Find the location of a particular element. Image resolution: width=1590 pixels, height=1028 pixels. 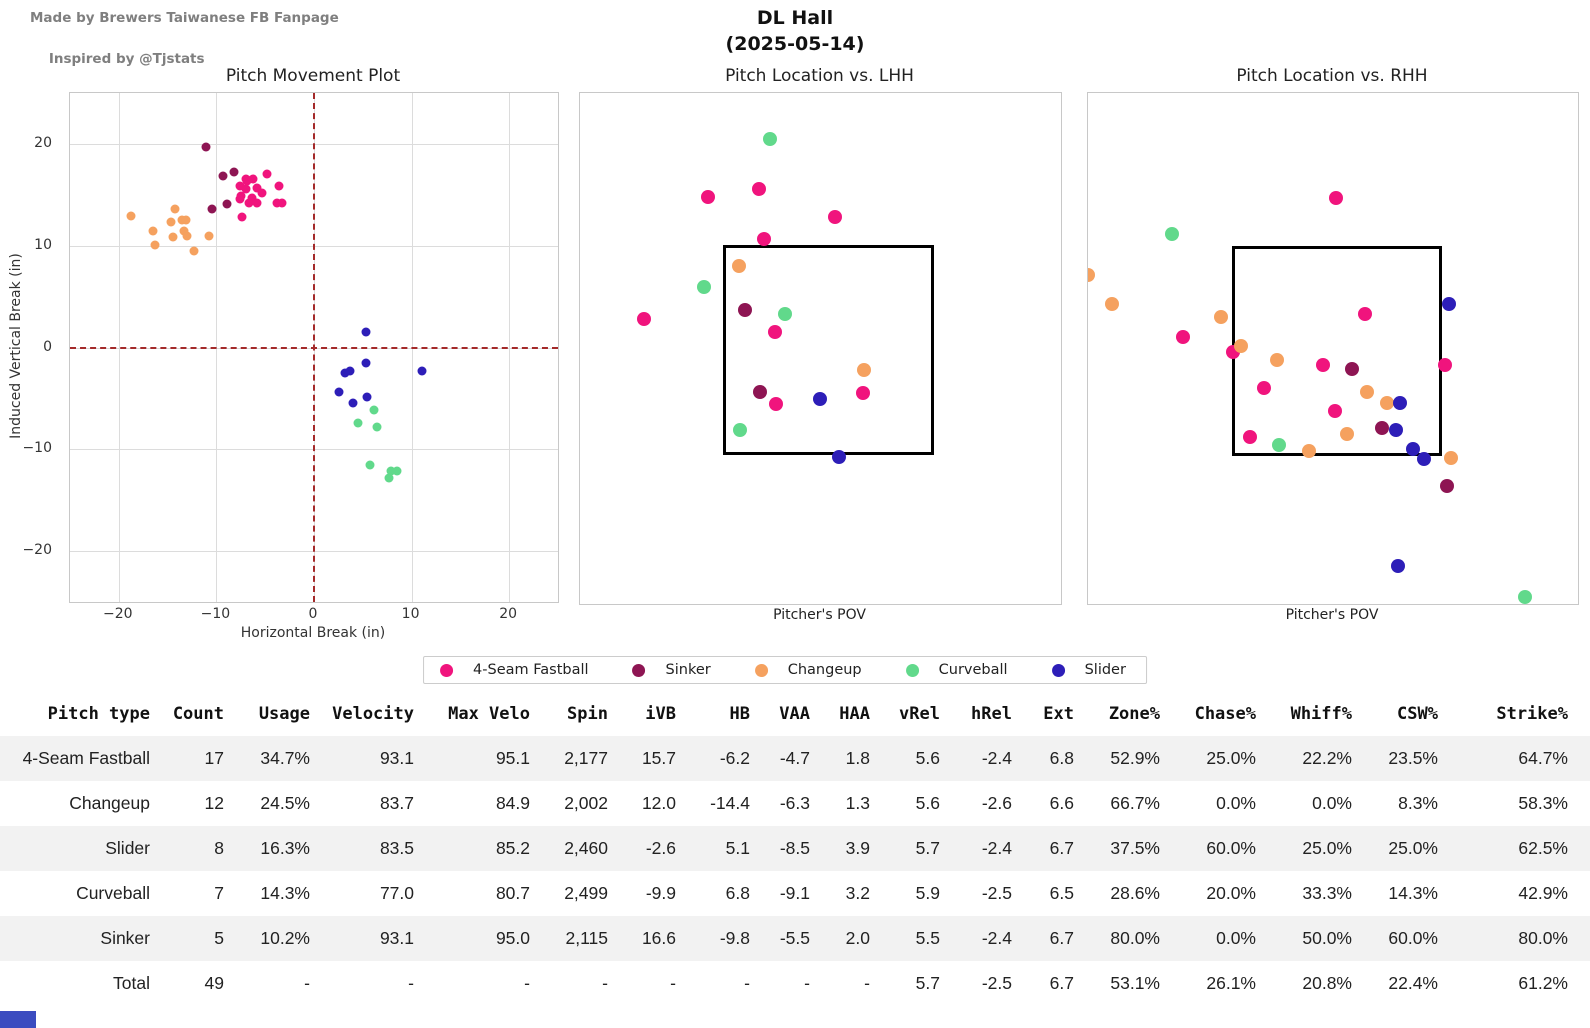

table-cell: 25.0% is located at coordinates (1413, 848).